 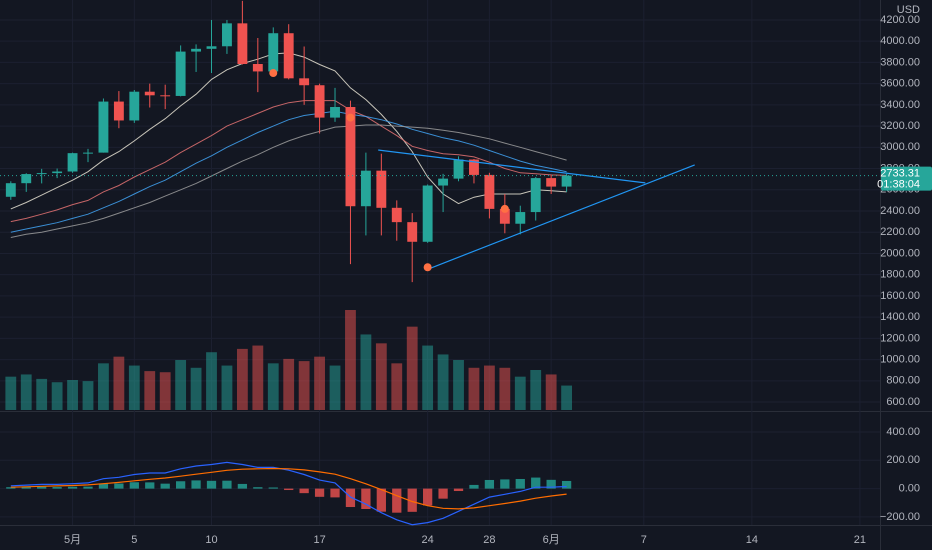 I want to click on x-tick-label: 10, so click(x=211, y=540).